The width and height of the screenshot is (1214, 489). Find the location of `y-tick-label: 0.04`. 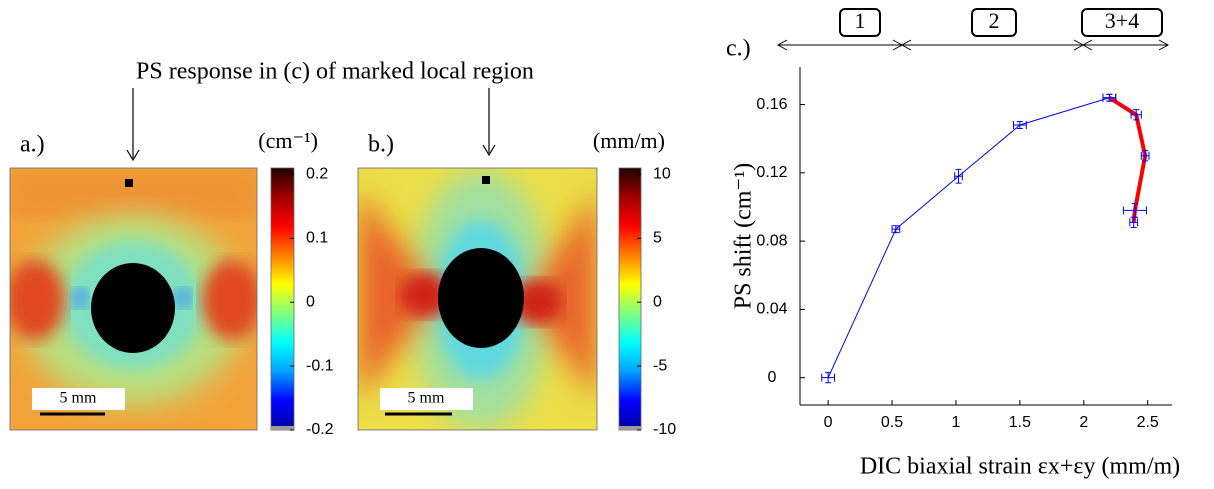

y-tick-label: 0.04 is located at coordinates (771, 309).